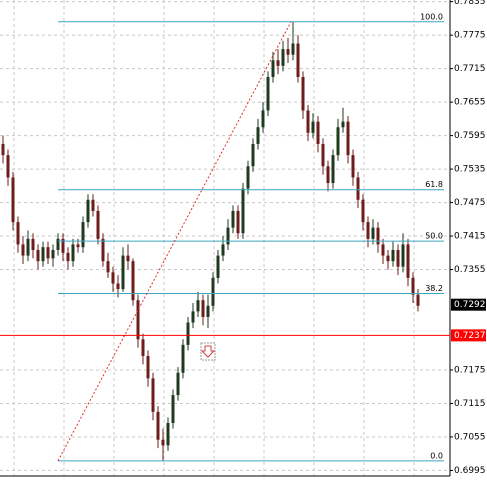  Describe the element at coordinates (470, 471) in the screenshot. I see `y-tick-label: 0.6995` at that location.